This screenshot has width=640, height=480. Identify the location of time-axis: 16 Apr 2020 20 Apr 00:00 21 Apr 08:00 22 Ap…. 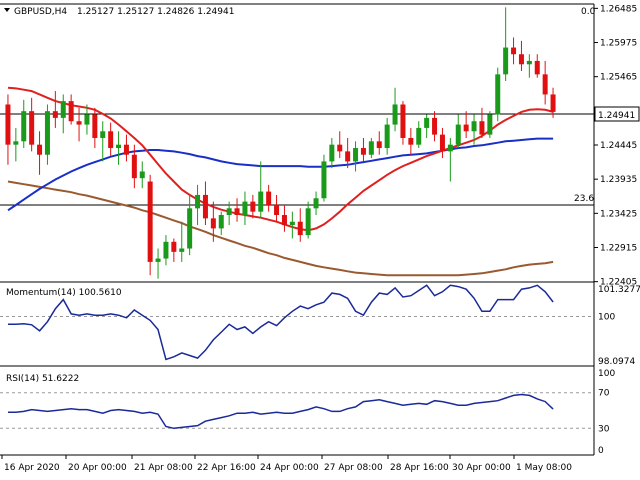
(286, 464).